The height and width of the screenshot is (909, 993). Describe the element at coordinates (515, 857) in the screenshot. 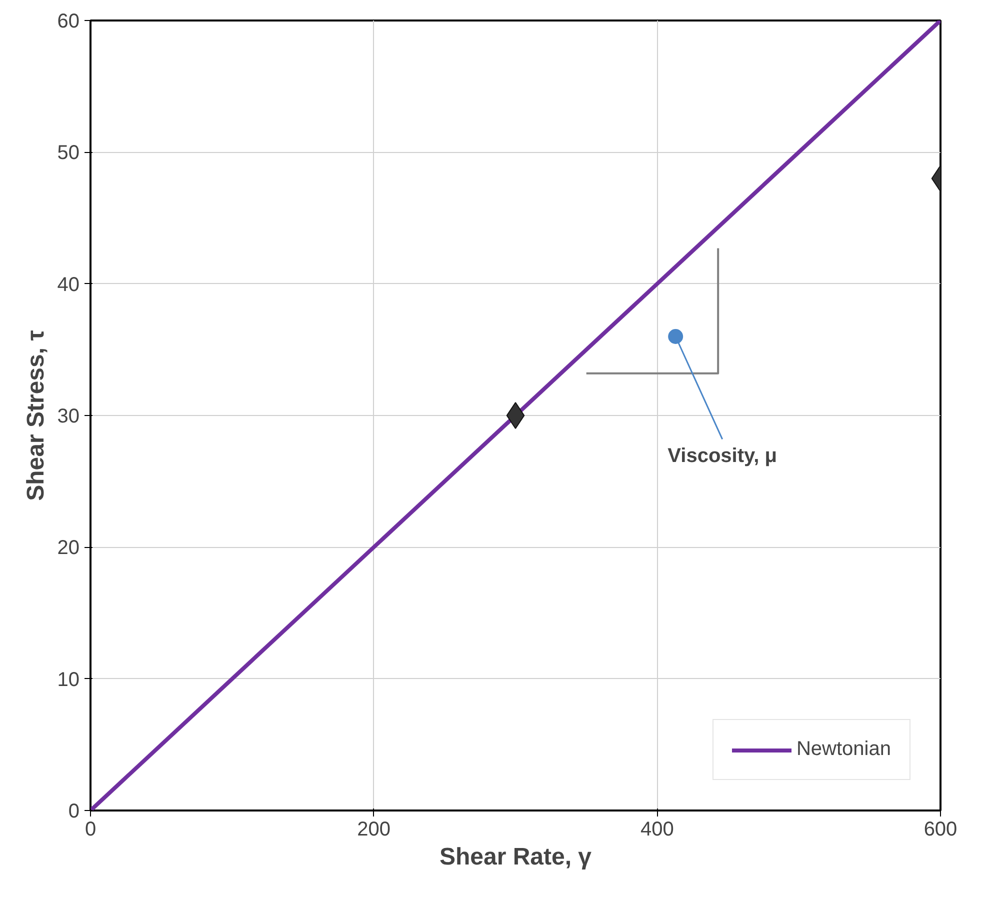

I see `x-axis-title: Shear Rate, γ` at that location.